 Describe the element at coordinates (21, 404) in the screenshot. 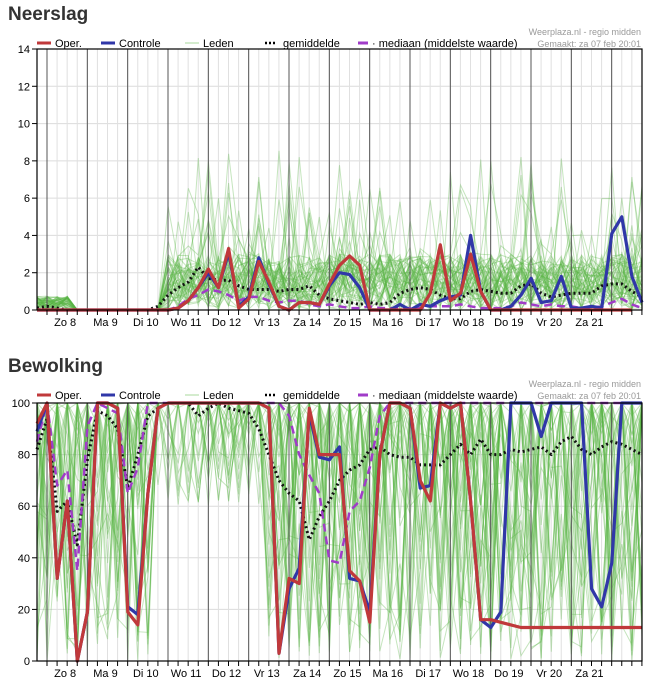

I see `y-tick-label: 100` at that location.